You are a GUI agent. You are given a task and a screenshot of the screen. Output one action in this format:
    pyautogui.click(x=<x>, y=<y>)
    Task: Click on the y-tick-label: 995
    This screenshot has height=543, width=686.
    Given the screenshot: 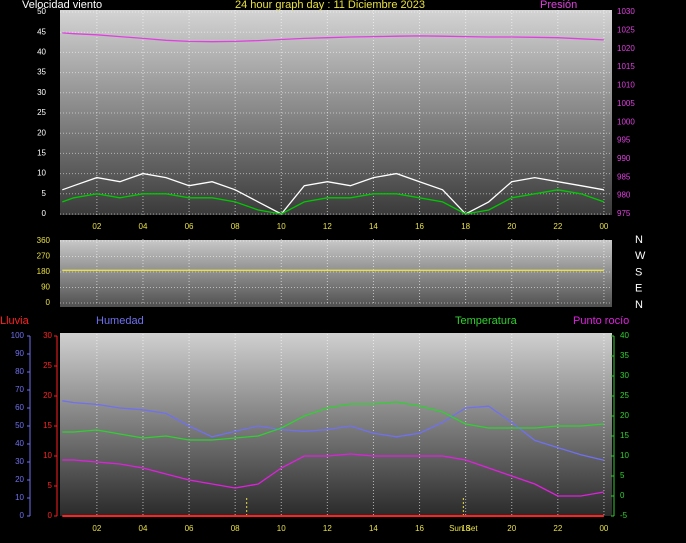 What is the action you would take?
    pyautogui.click(x=624, y=140)
    